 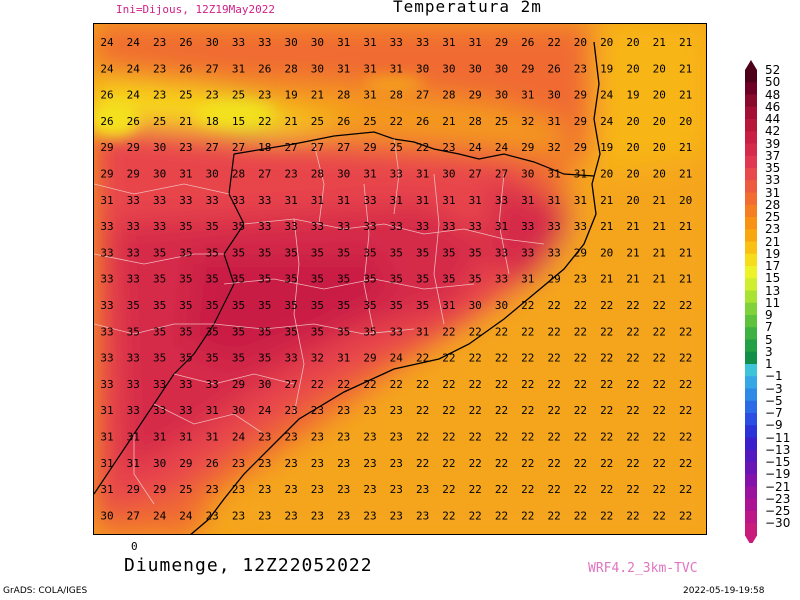 What do you see at coordinates (238, 147) in the screenshot?
I see `grid-value: 27` at bounding box center [238, 147].